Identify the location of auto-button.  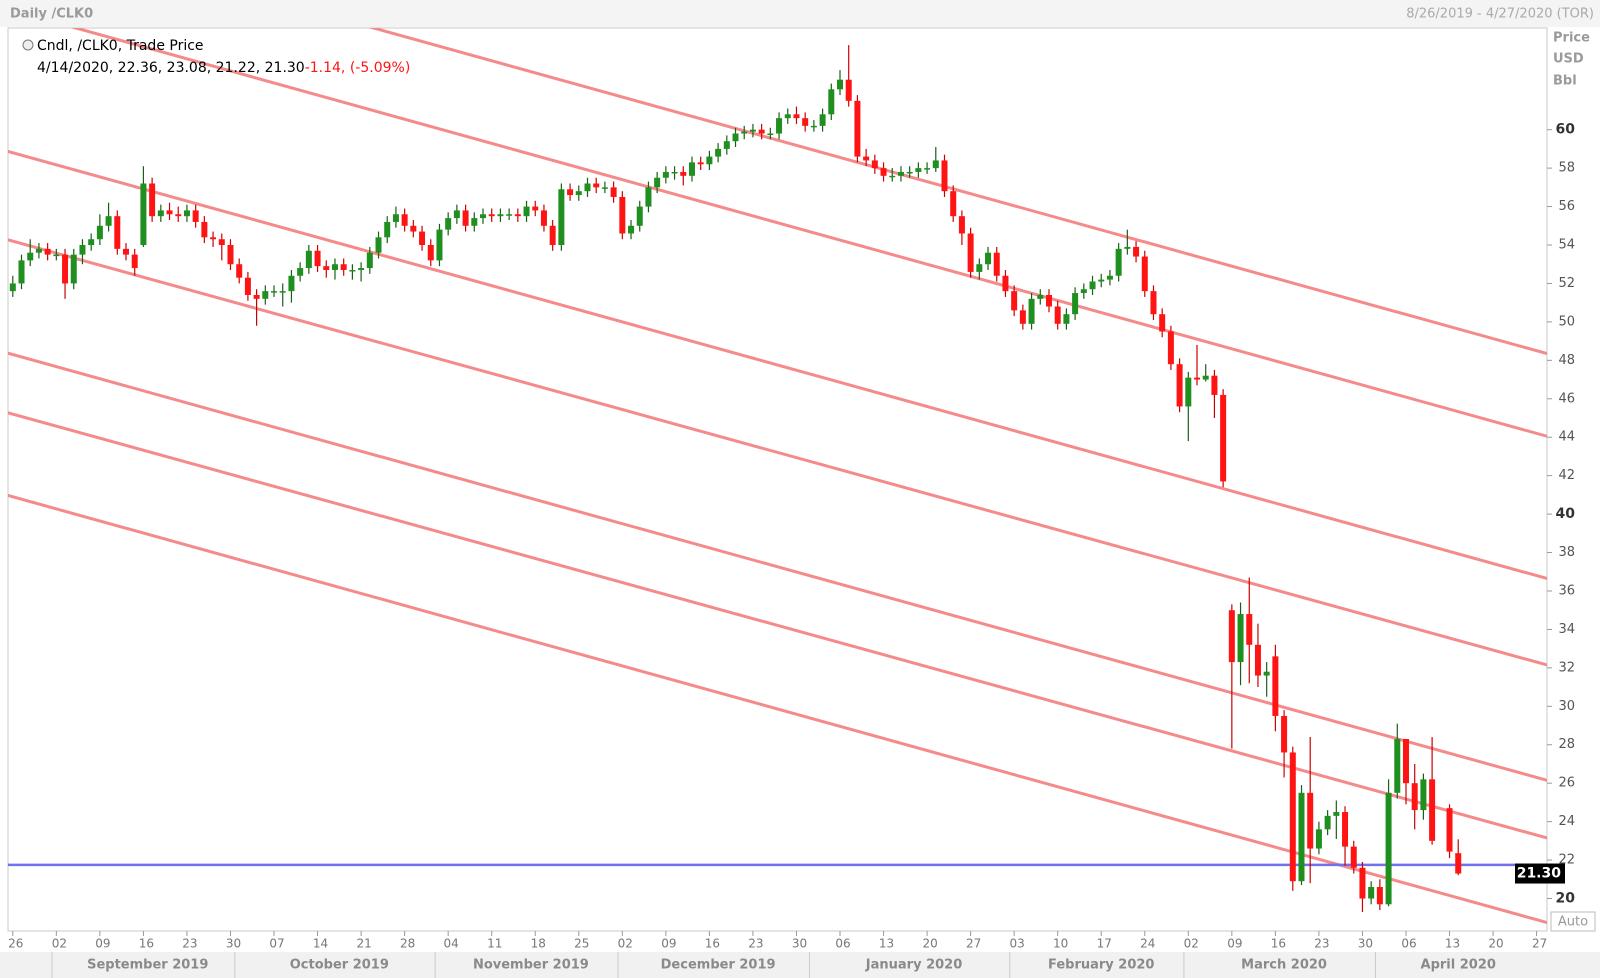
(1573, 921).